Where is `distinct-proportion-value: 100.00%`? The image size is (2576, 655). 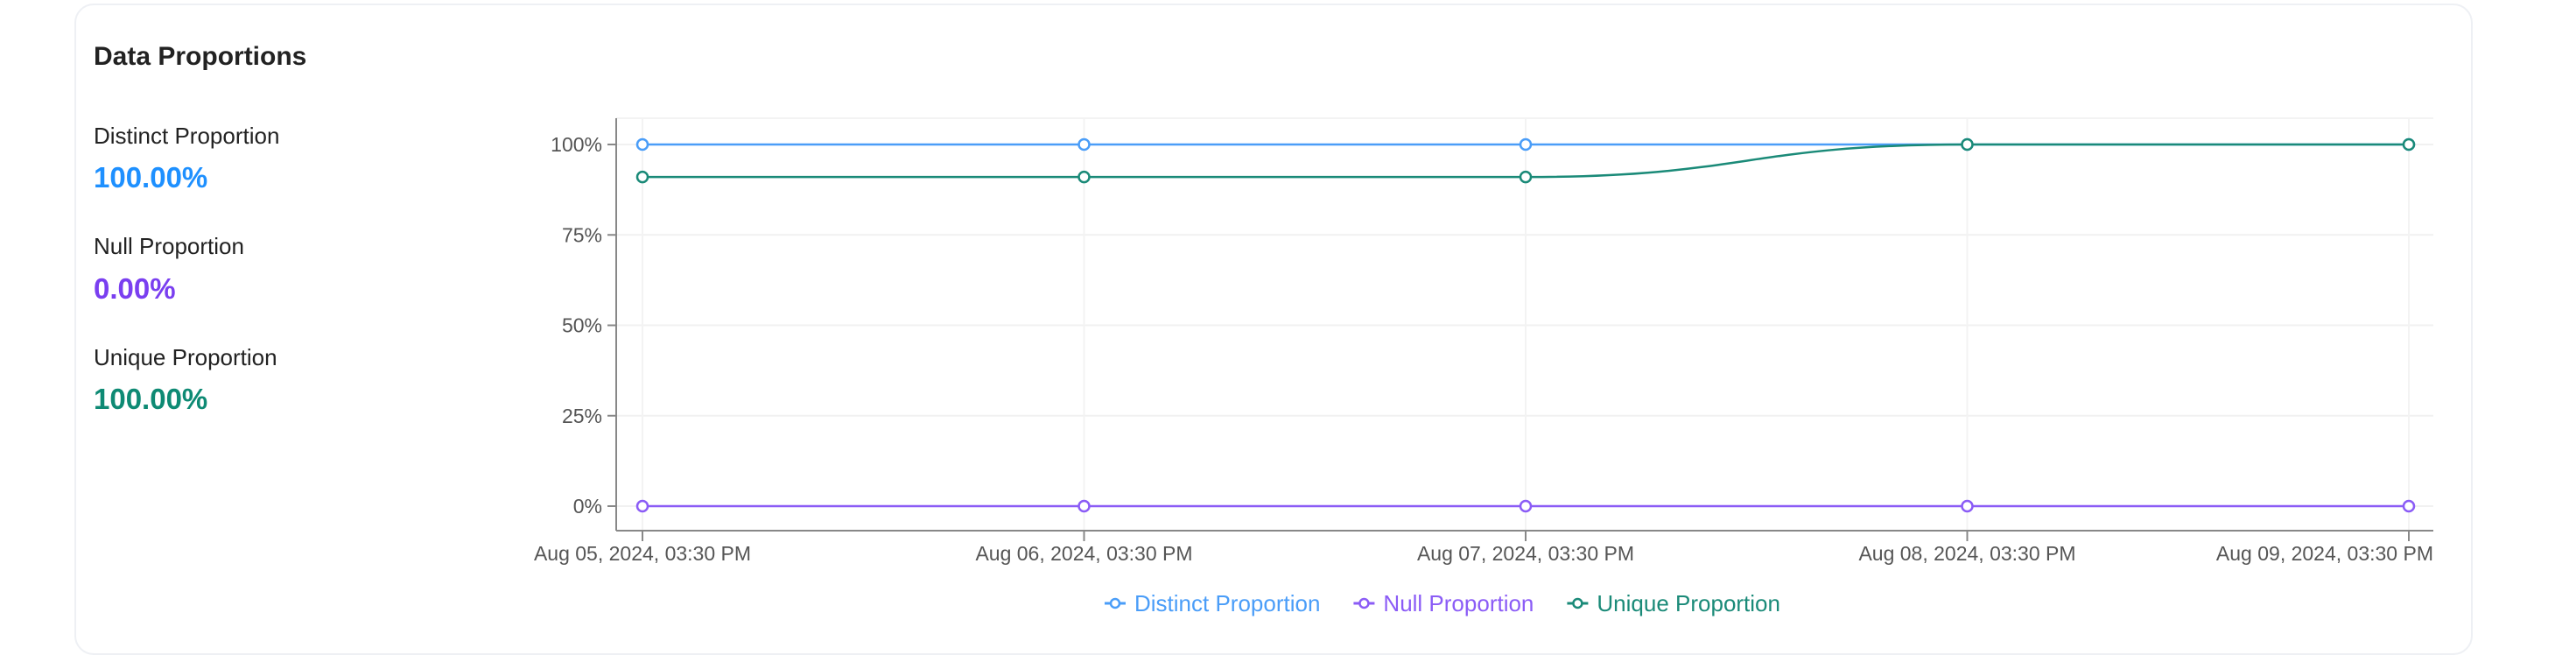
distinct-proportion-value: 100.00% is located at coordinates (151, 177).